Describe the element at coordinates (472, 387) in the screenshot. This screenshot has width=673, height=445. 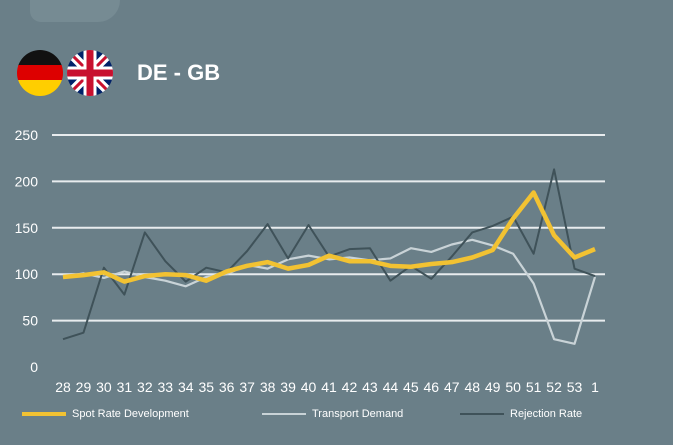
I see `x-tick-label: 48` at that location.